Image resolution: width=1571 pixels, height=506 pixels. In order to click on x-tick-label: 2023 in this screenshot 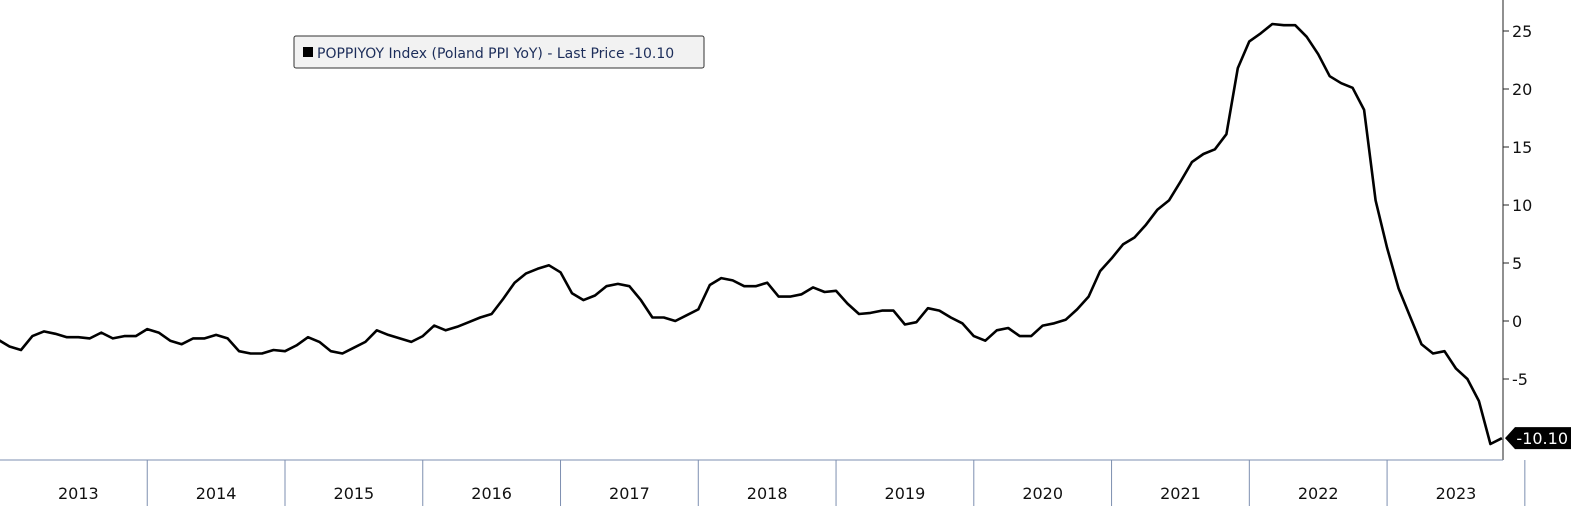, I will do `click(1456, 493)`.